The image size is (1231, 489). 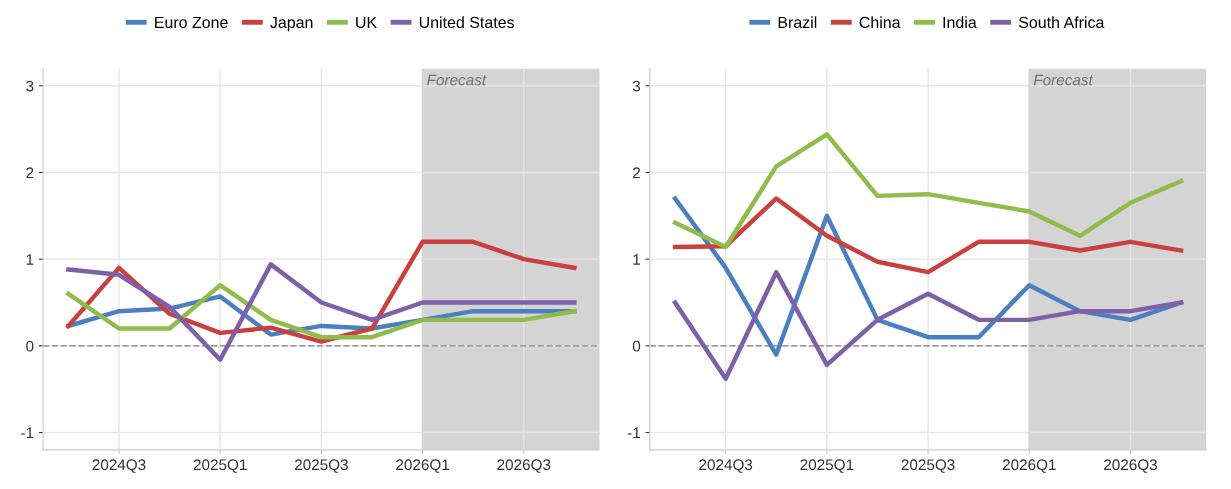 What do you see at coordinates (1061, 22) in the screenshot?
I see `legend-label: South Africa` at bounding box center [1061, 22].